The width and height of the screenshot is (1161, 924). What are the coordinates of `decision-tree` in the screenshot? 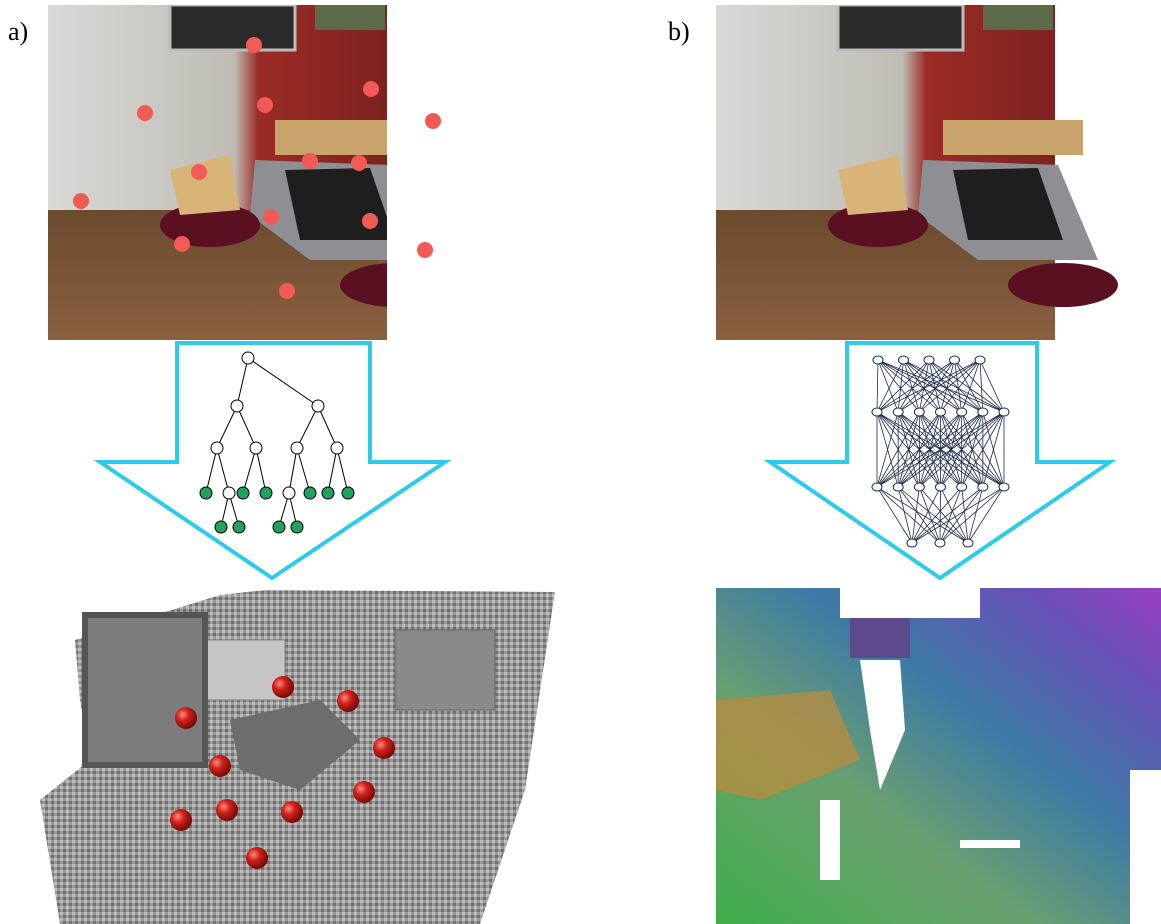 It's located at (277, 442).